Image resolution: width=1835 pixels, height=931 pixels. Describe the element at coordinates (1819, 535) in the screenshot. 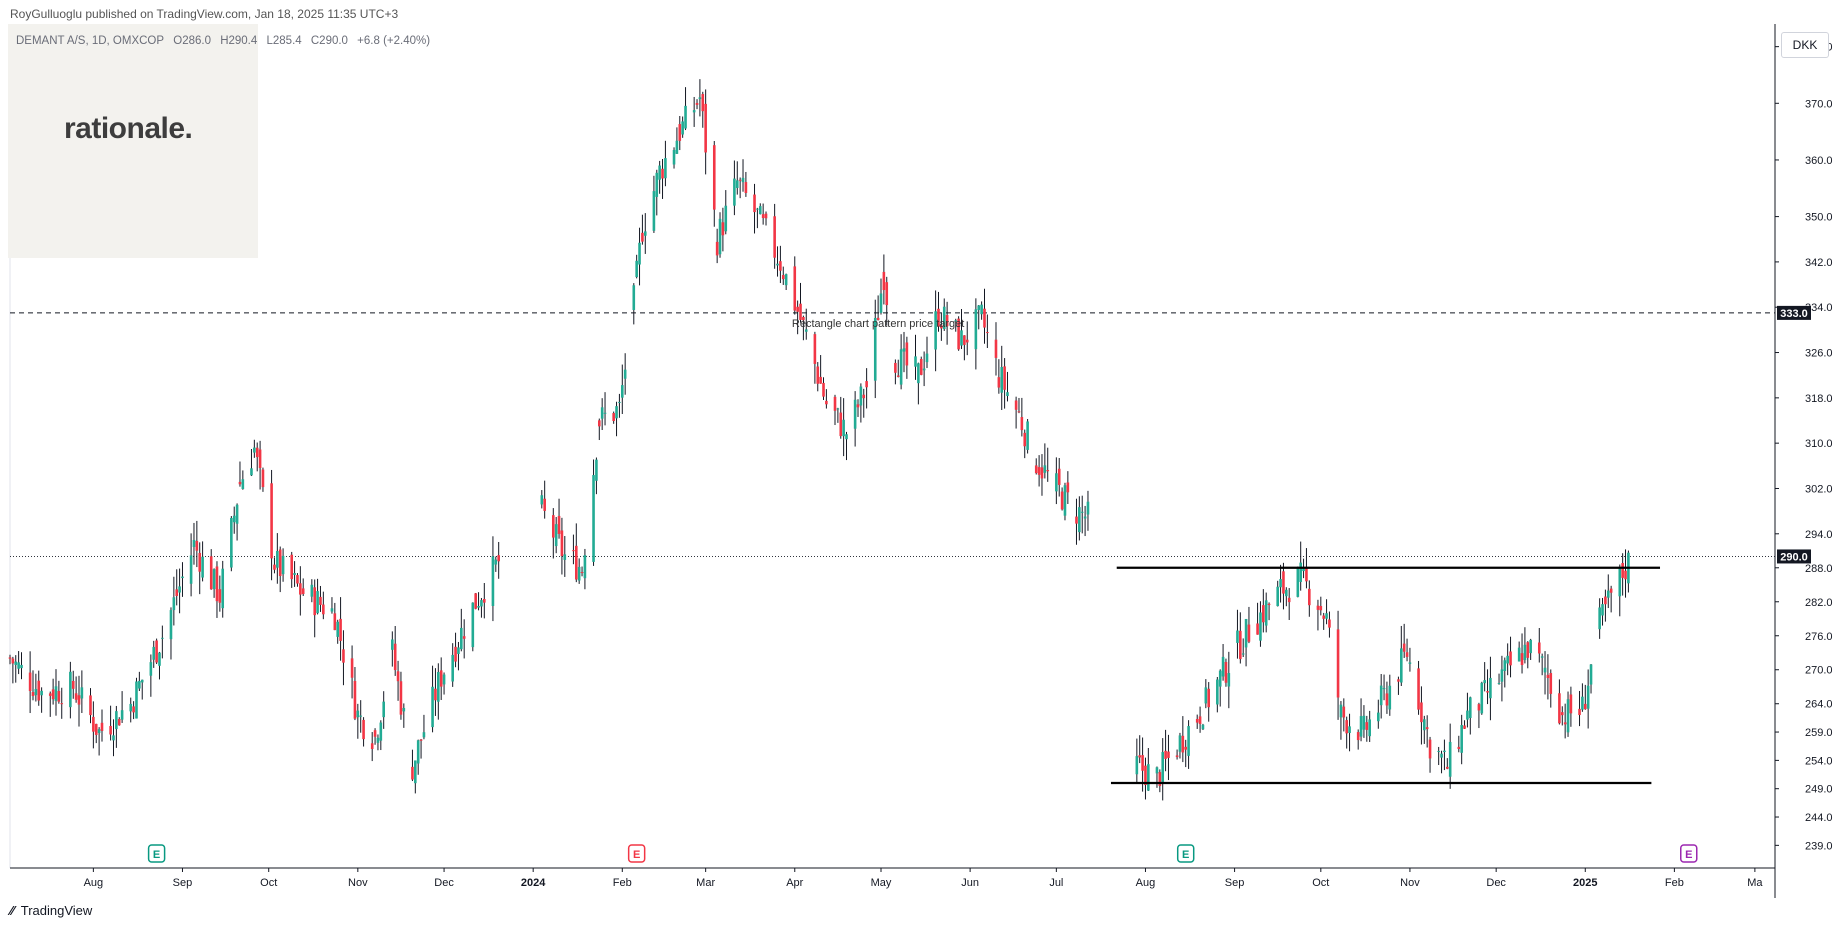

I see `y-tick-label: 294.0` at that location.